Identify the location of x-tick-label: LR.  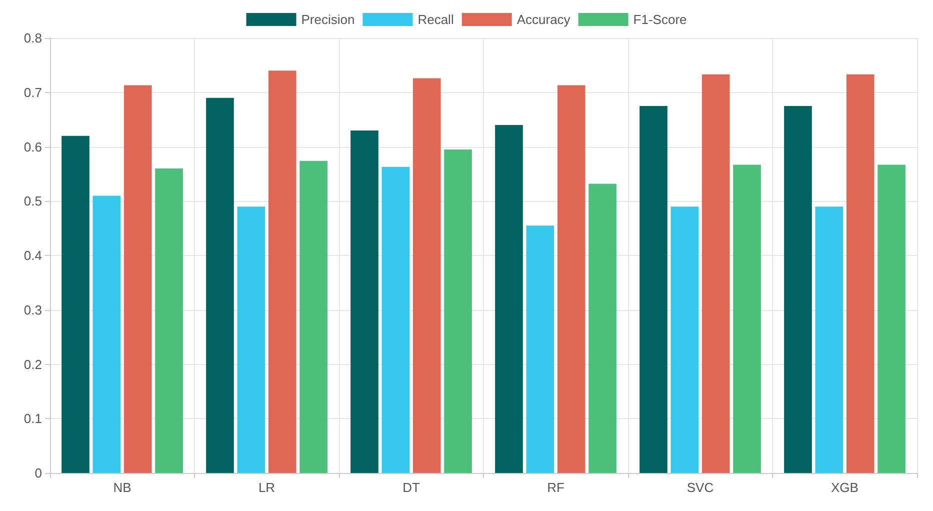
(267, 487).